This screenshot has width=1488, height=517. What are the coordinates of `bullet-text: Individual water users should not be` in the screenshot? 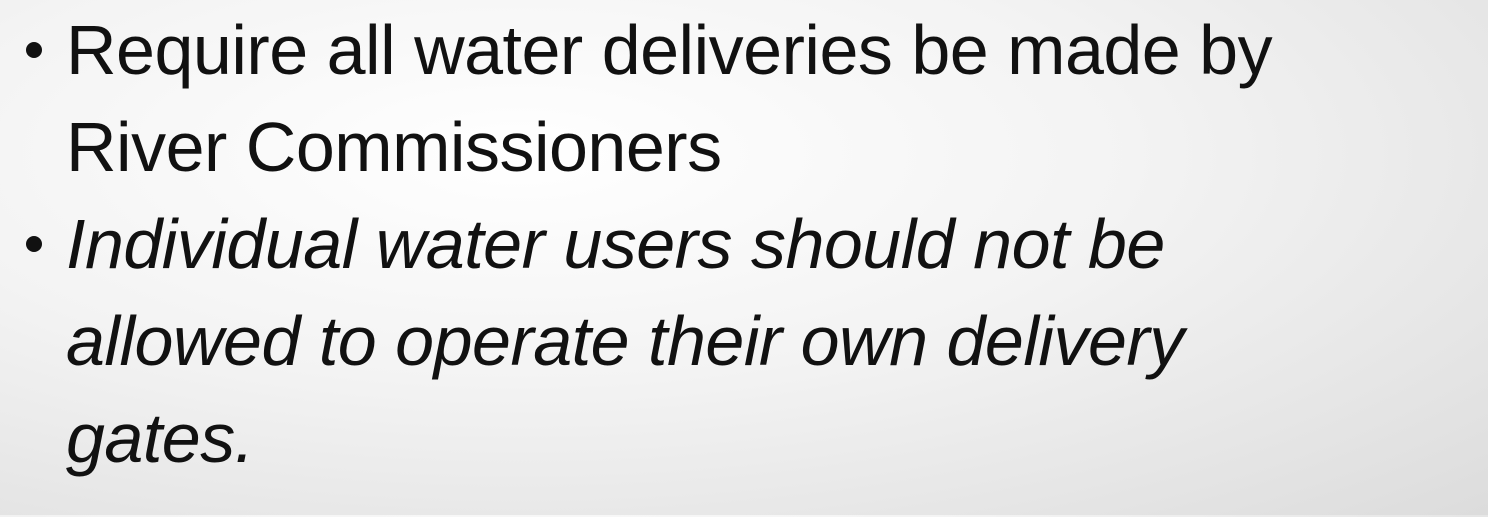 It's located at (615, 244).